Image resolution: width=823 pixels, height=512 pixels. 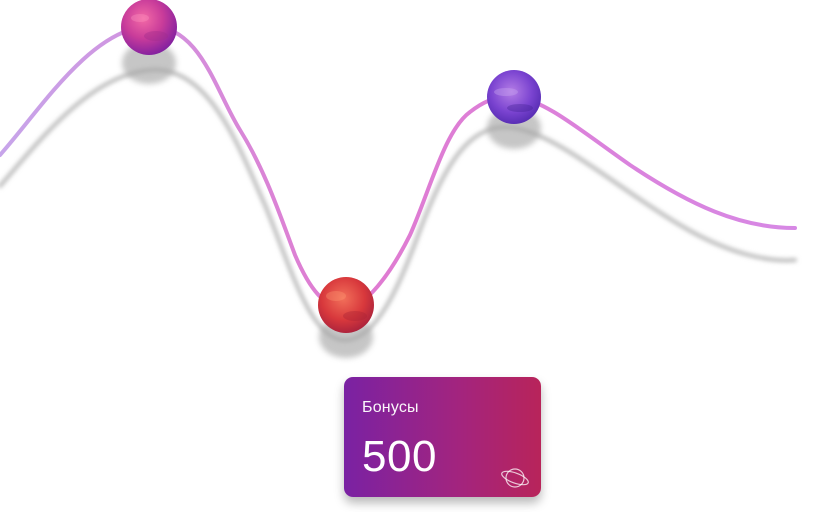 I want to click on bonus-label: Бонусы, so click(x=390, y=407).